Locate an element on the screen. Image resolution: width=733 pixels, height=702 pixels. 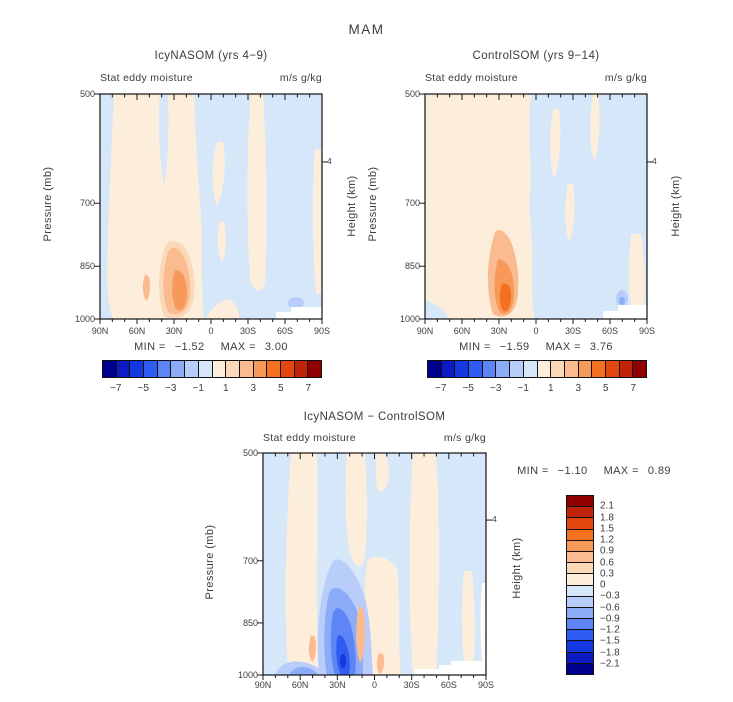
colorbar-tick-label: 5 is located at coordinates (605, 388).